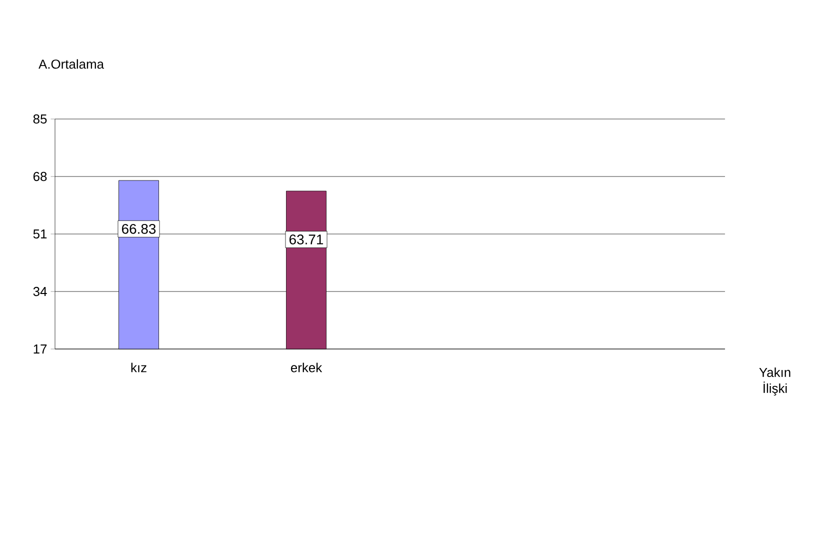 The width and height of the screenshot is (829, 554). I want to click on y-tick-label: 85, so click(40, 119).